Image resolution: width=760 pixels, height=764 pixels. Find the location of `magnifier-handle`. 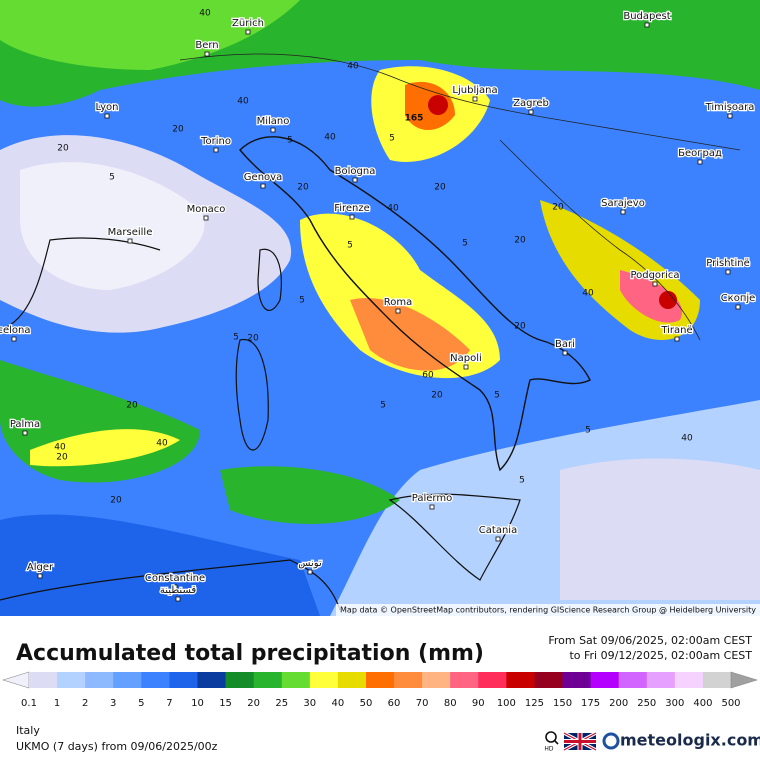

magnifier-handle is located at coordinates (556, 742).